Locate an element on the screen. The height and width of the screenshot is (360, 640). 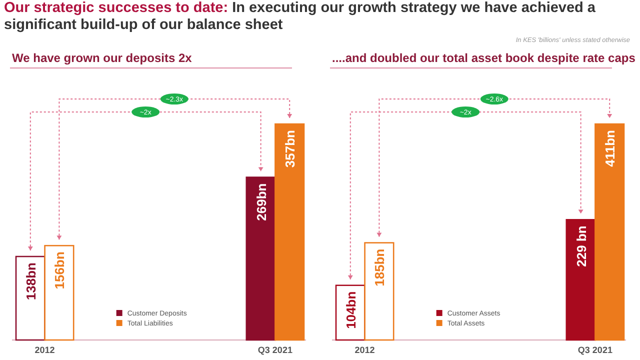
chart-subtitle: We have grown our deposits 2x is located at coordinates (102, 58).